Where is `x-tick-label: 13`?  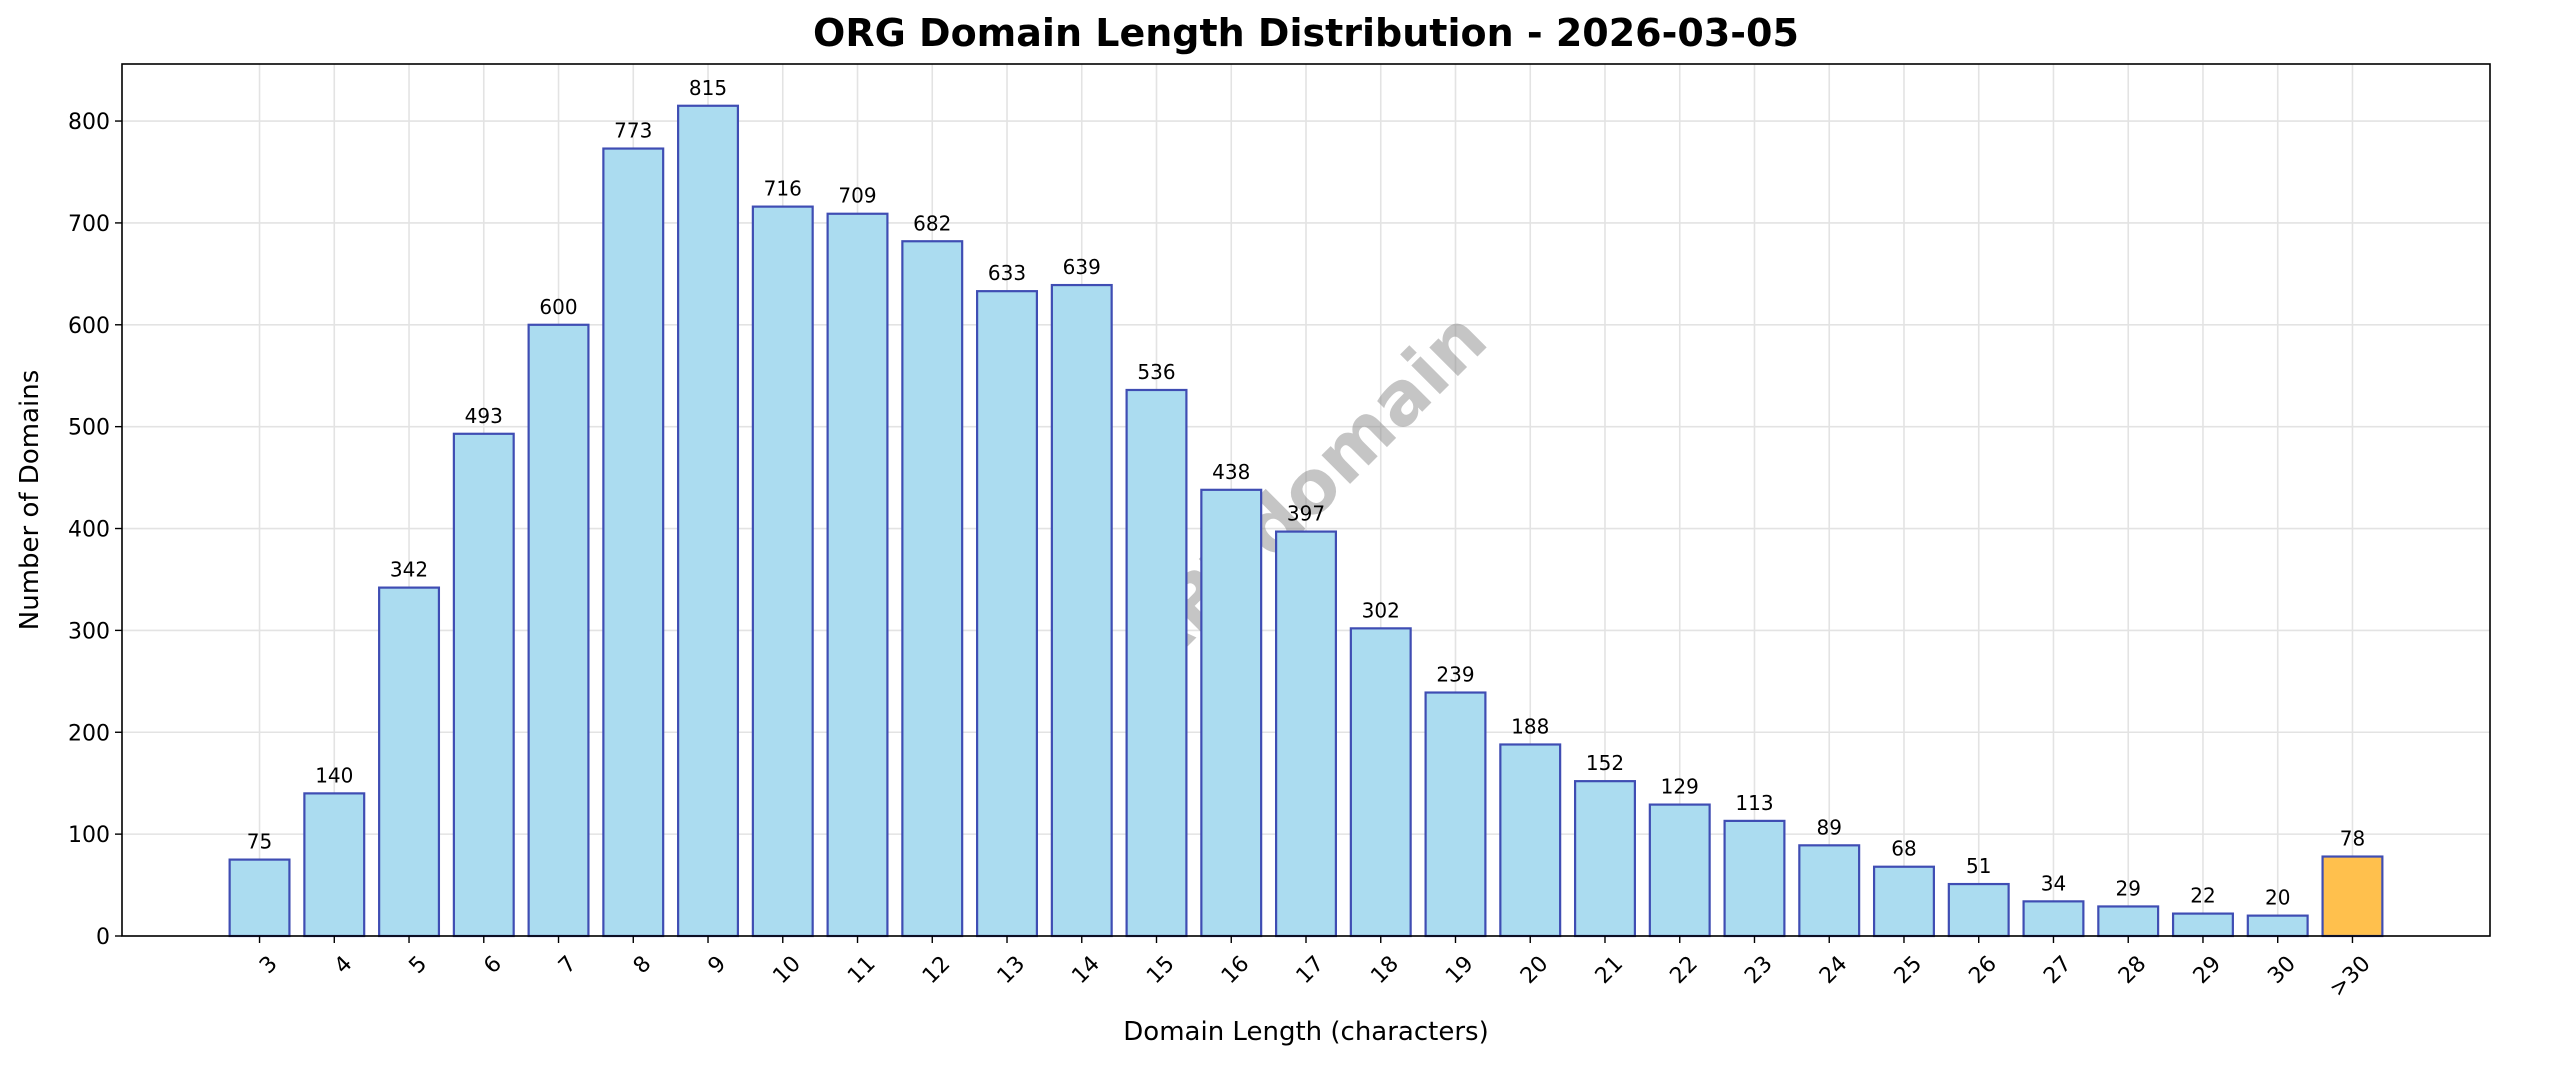 x-tick-label: 13 is located at coordinates (1011, 969).